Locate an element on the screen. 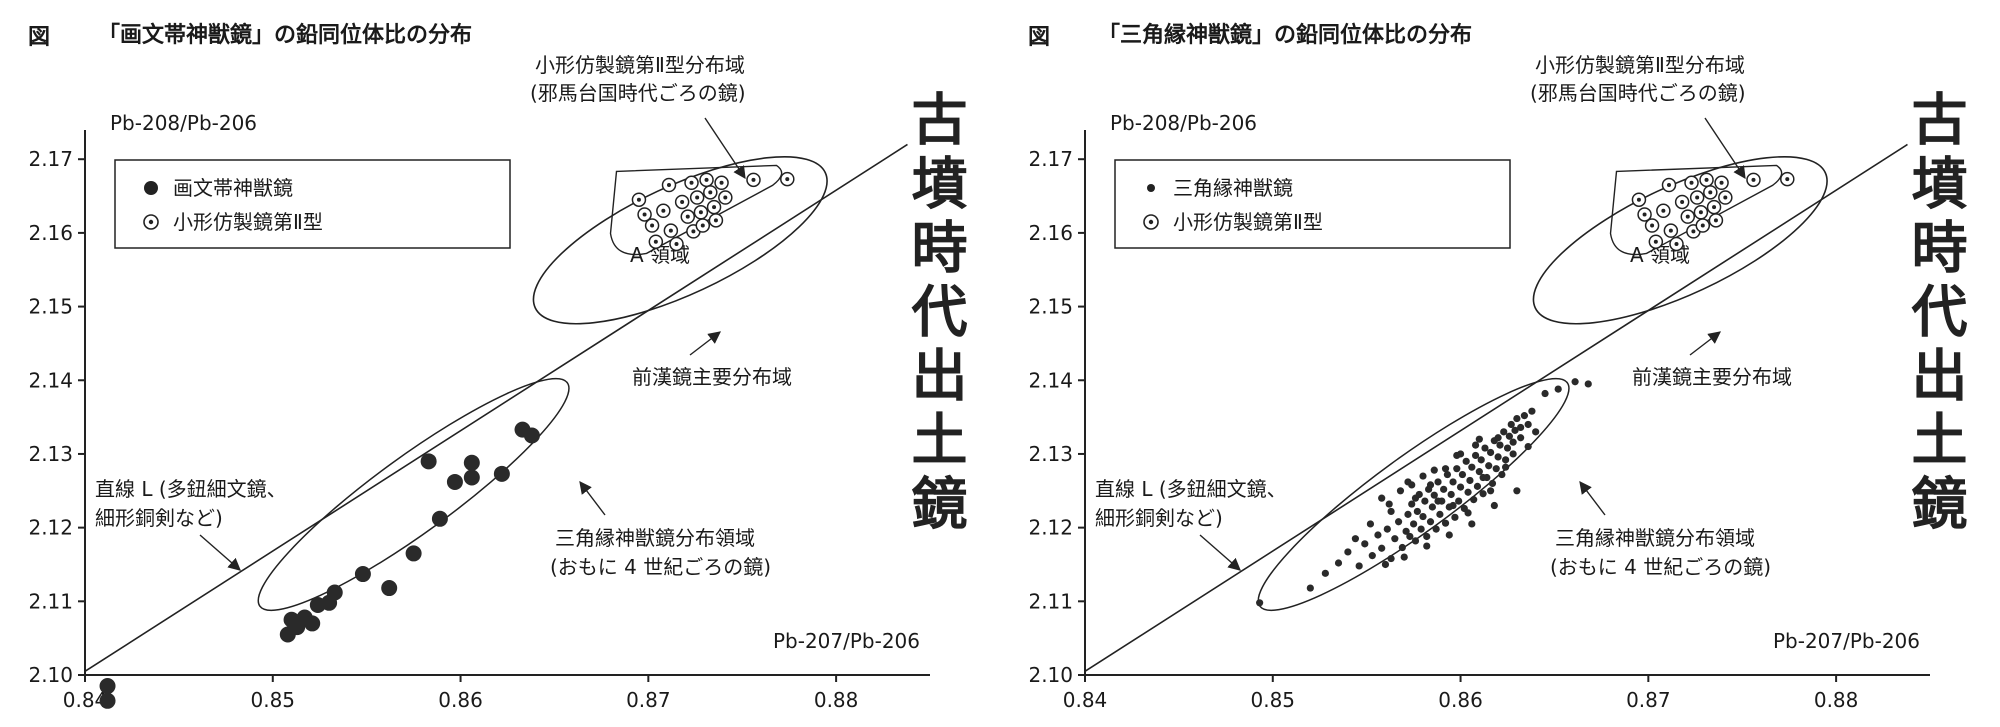 The width and height of the screenshot is (2000, 727). y-axis-label: Pb-208/Pb-206 is located at coordinates (1183, 123).